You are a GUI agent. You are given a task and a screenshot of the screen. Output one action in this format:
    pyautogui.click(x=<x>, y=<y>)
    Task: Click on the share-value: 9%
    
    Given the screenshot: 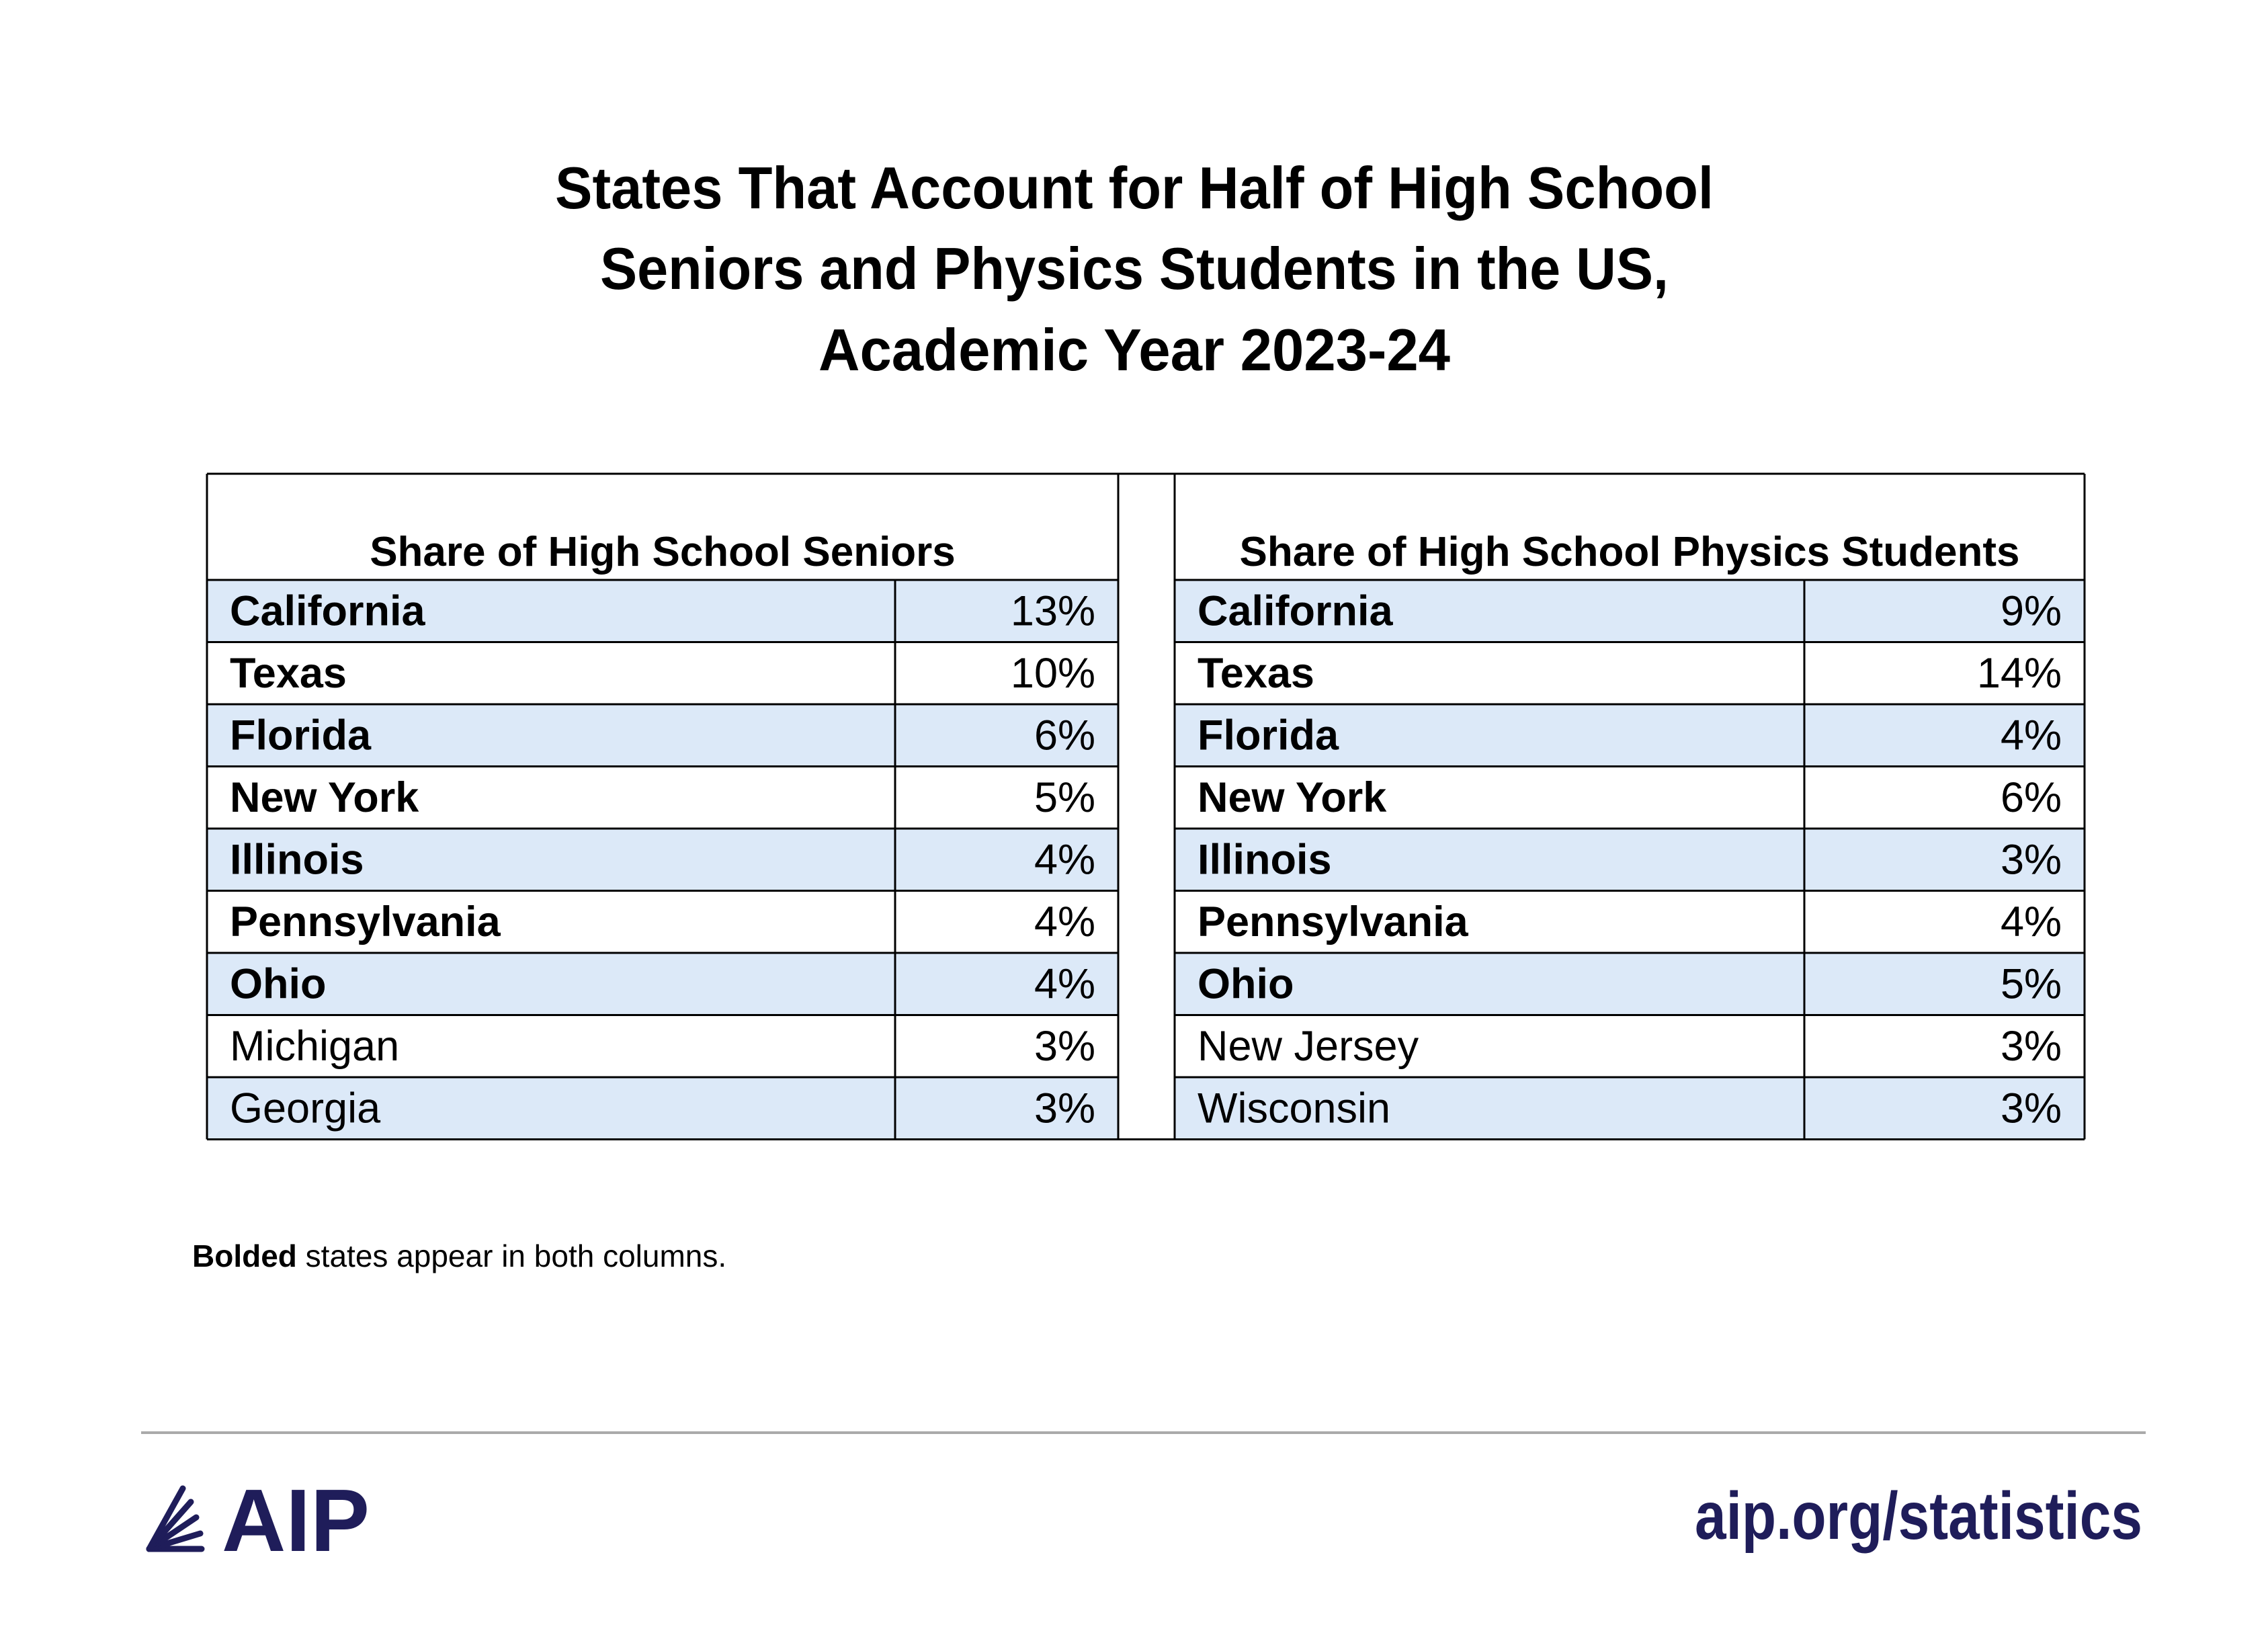 What is the action you would take?
    pyautogui.click(x=2031, y=611)
    